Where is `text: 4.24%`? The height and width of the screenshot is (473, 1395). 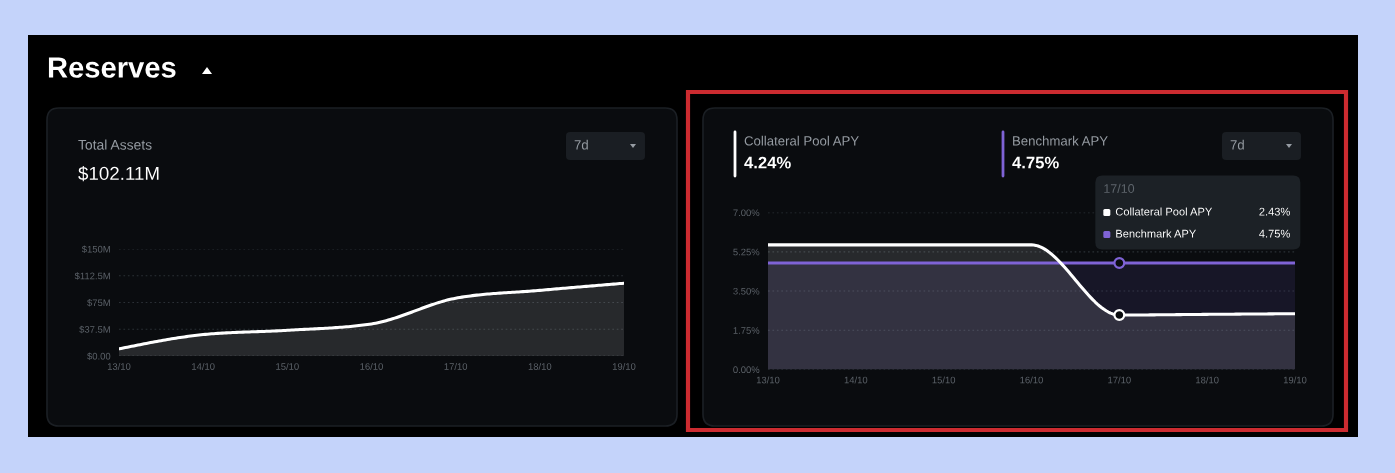 text: 4.24% is located at coordinates (767, 162).